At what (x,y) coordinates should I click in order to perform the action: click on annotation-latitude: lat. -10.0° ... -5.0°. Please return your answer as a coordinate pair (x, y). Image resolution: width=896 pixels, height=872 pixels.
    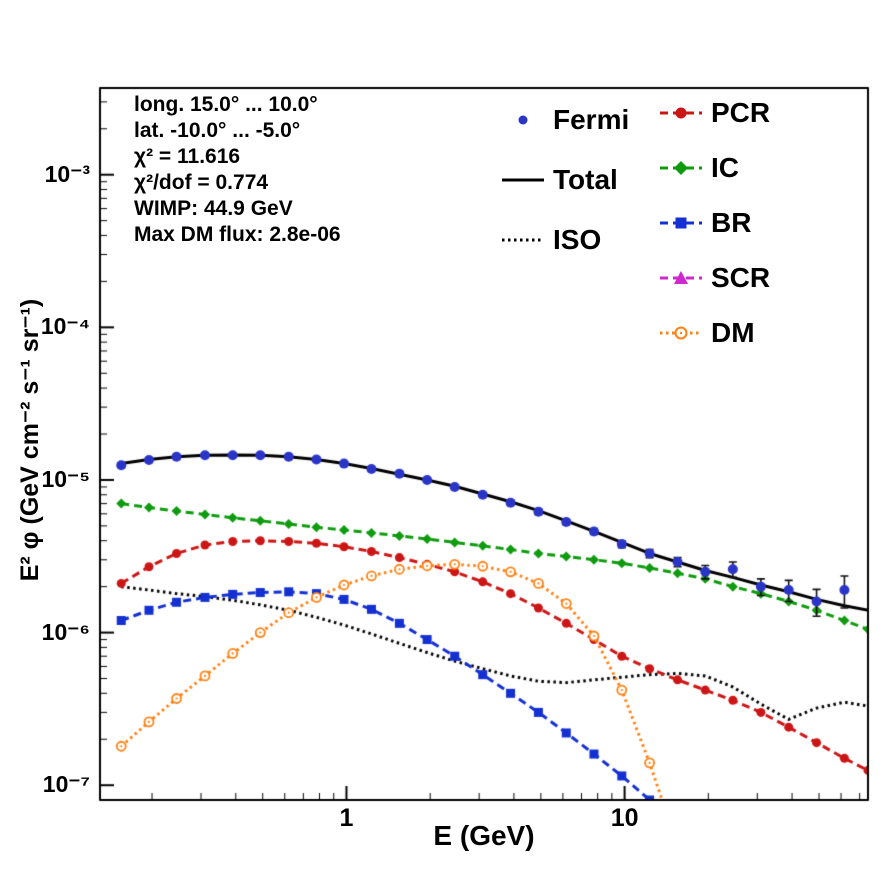
    Looking at the image, I should click on (217, 130).